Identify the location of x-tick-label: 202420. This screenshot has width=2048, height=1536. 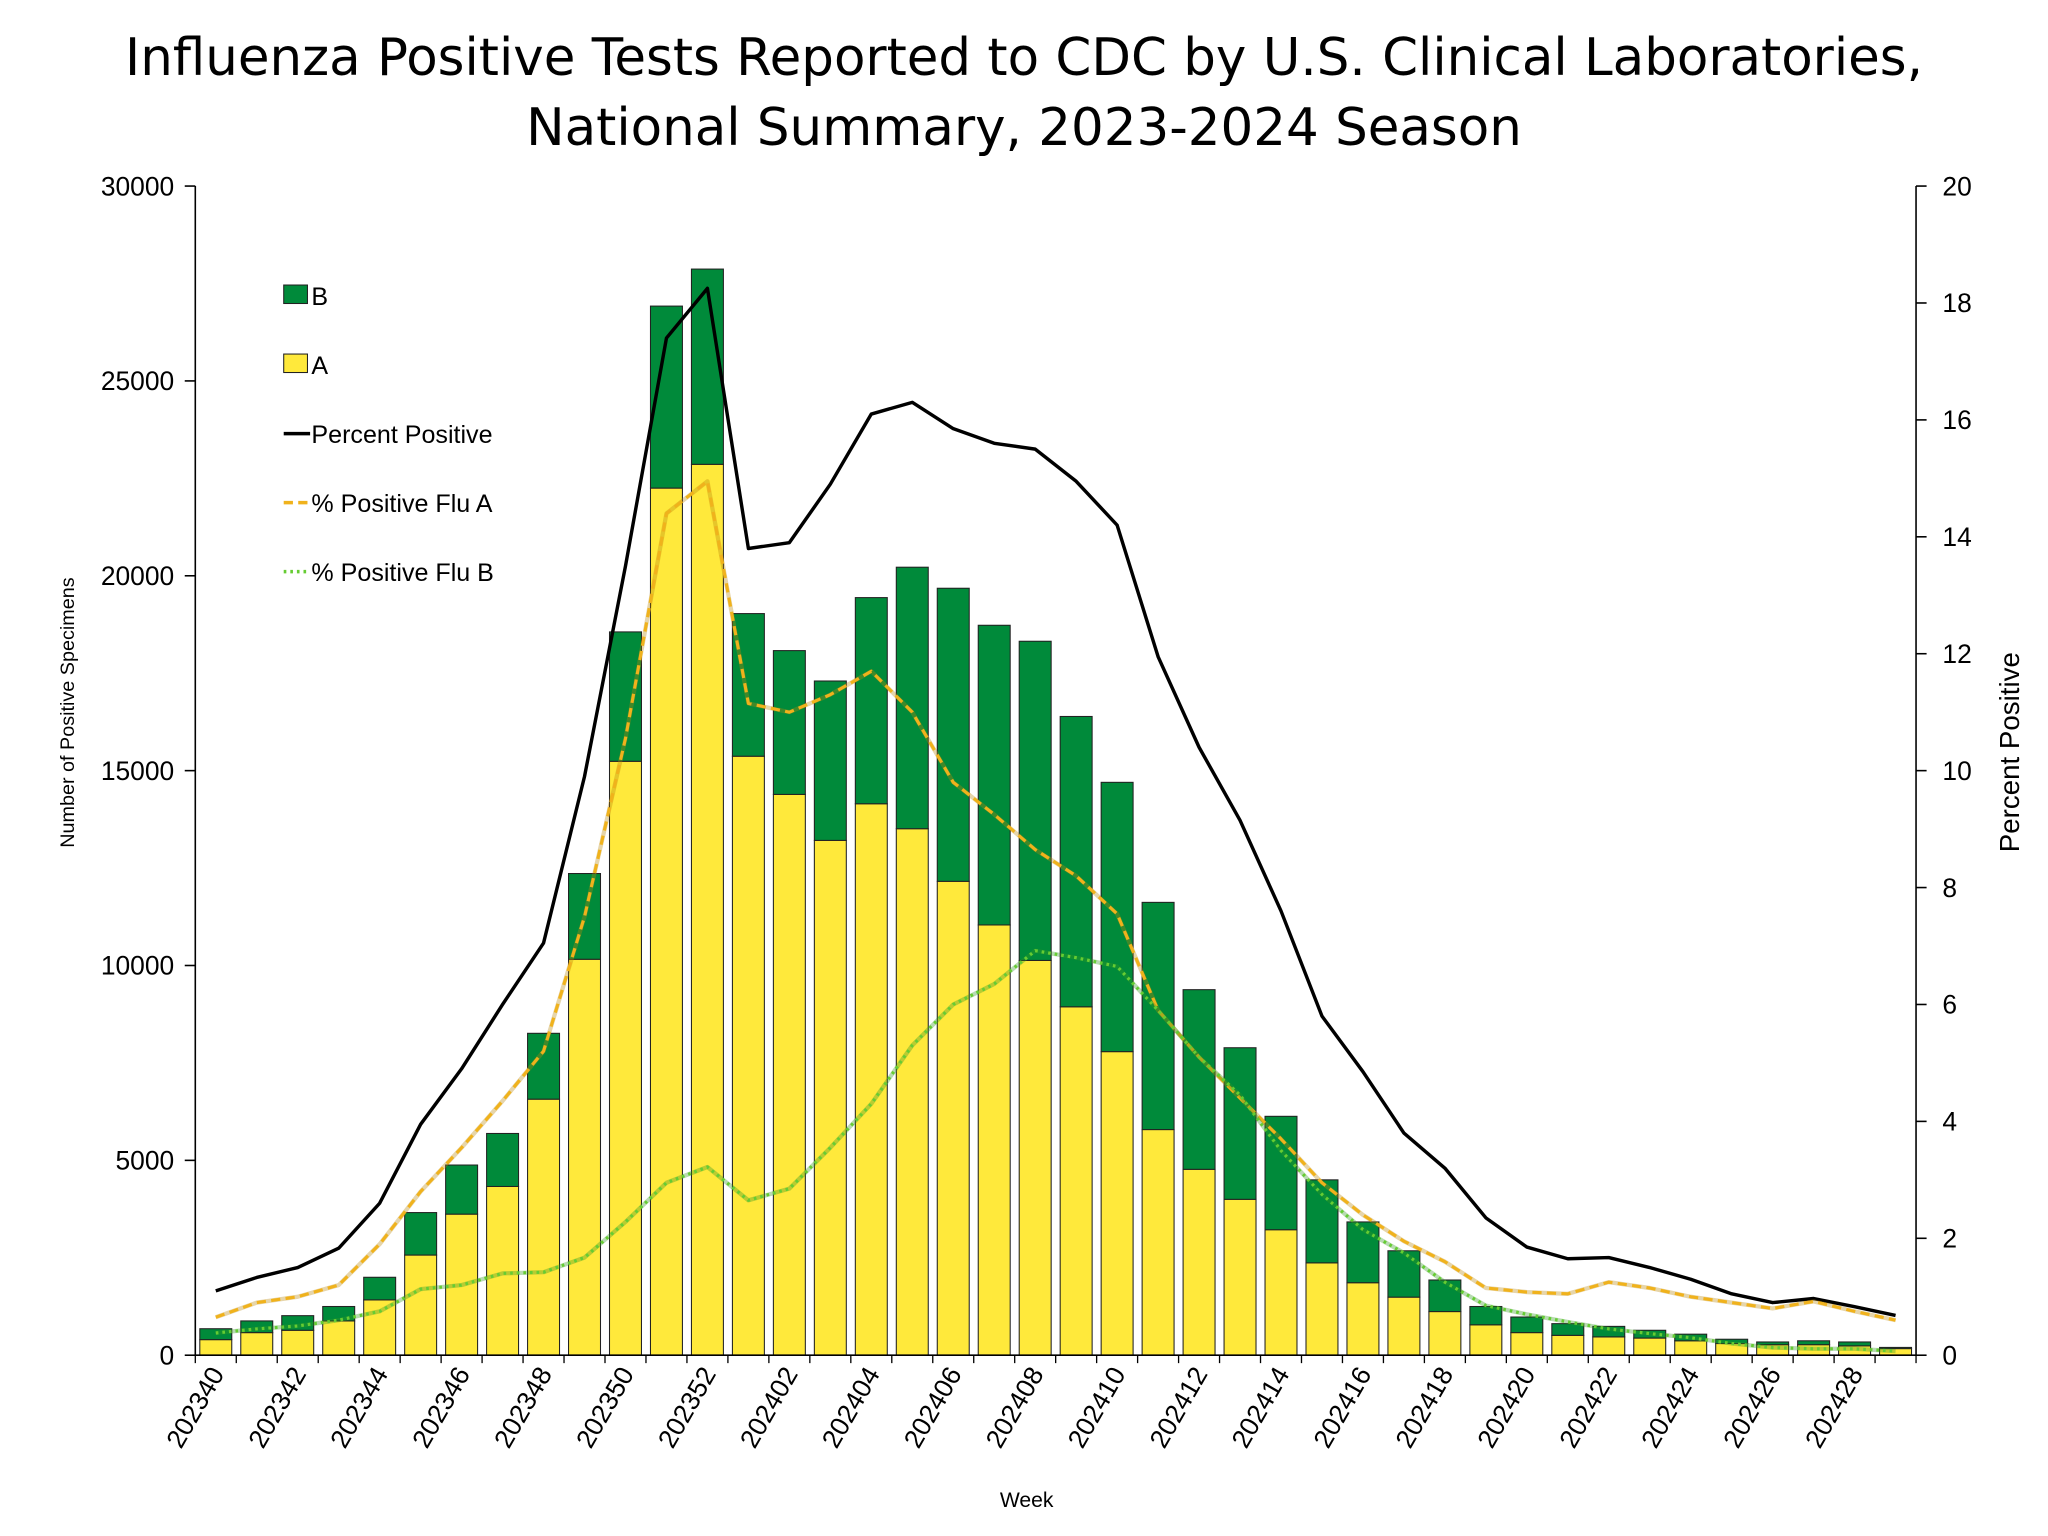
(1506, 1407).